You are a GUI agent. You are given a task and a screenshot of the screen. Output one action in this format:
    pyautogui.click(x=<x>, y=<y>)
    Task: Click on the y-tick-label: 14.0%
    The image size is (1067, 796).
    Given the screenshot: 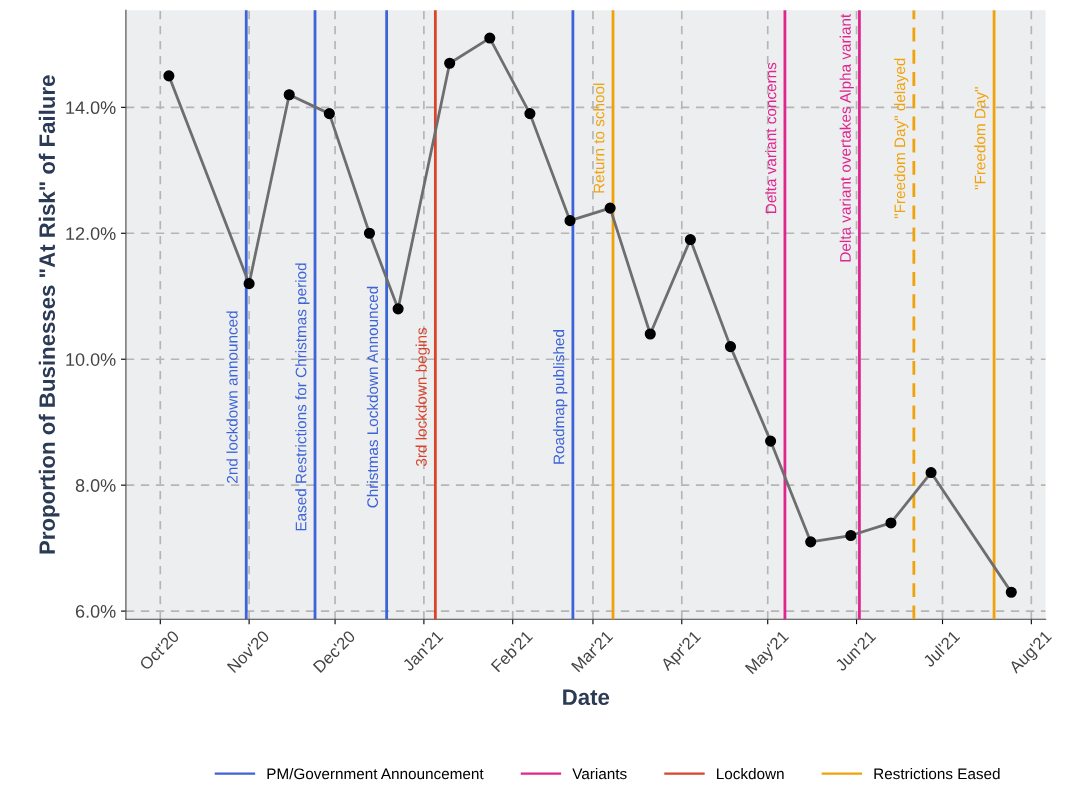 What is the action you would take?
    pyautogui.click(x=91, y=108)
    